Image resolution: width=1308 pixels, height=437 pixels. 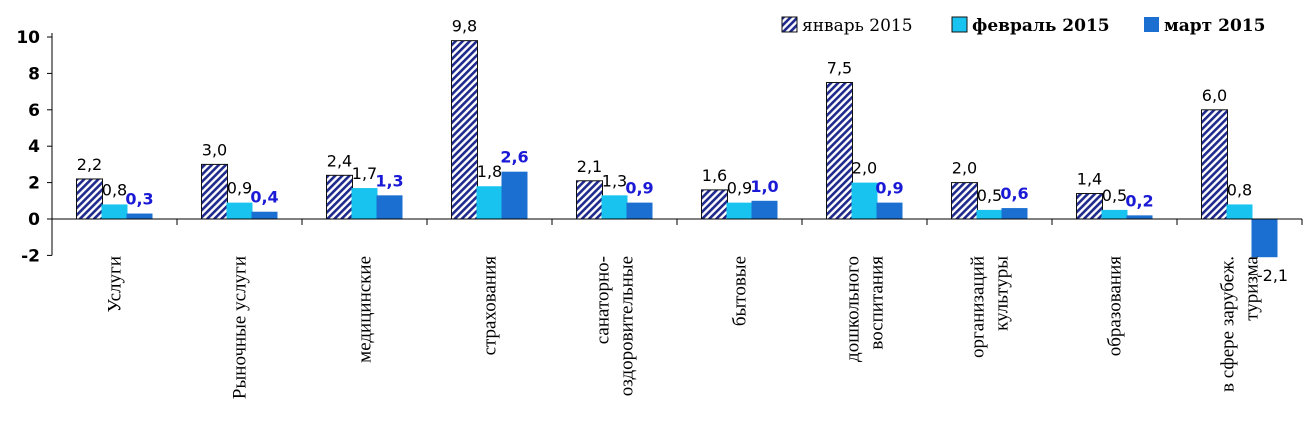 I want to click on category-label: в сфере зарубеж., so click(x=1228, y=324).